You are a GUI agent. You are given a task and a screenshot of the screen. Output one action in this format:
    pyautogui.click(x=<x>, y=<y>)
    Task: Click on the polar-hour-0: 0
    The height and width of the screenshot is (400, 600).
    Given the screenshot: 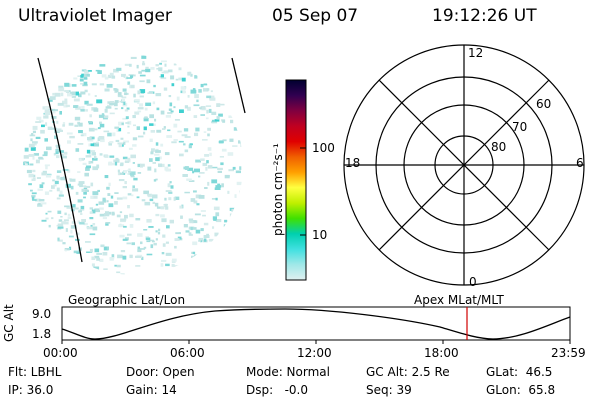 What is the action you would take?
    pyautogui.click(x=473, y=282)
    